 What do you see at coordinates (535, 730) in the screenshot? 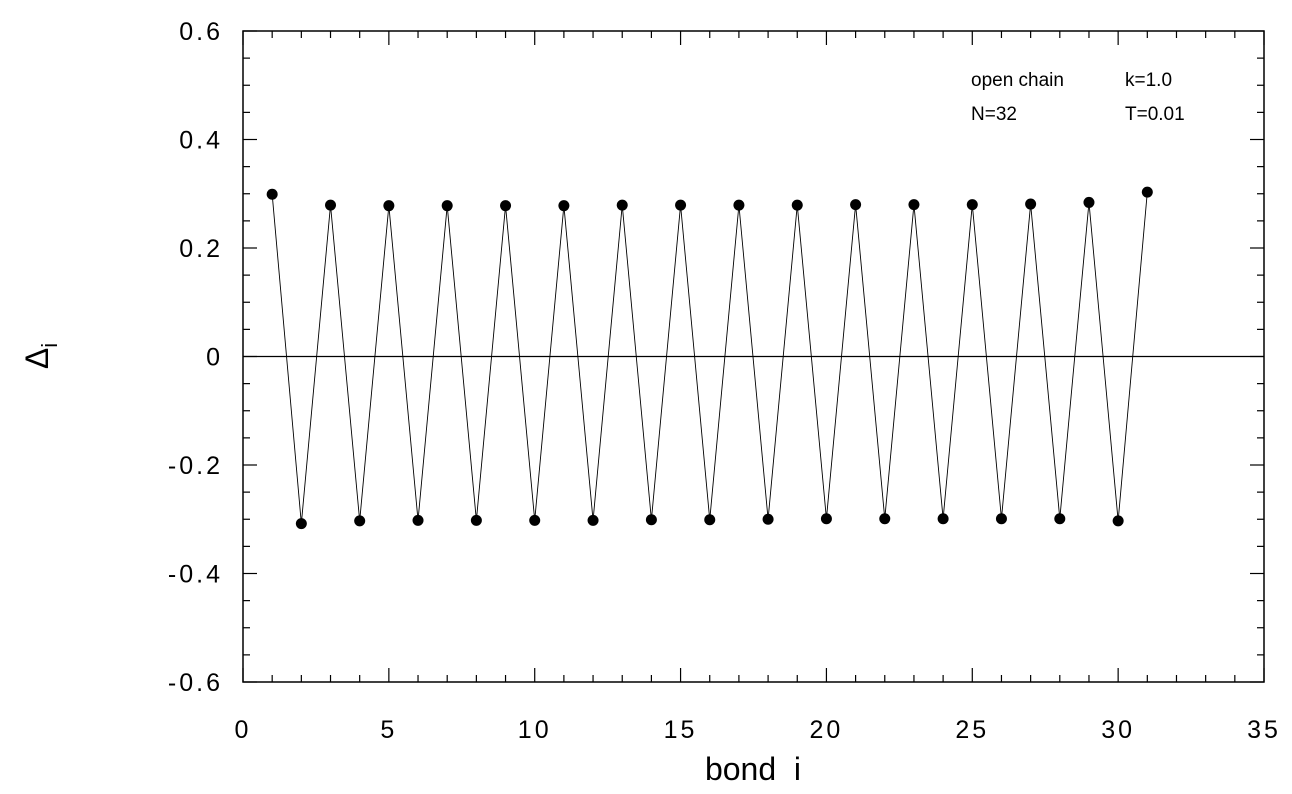
I see `x-tick-label: 10` at bounding box center [535, 730].